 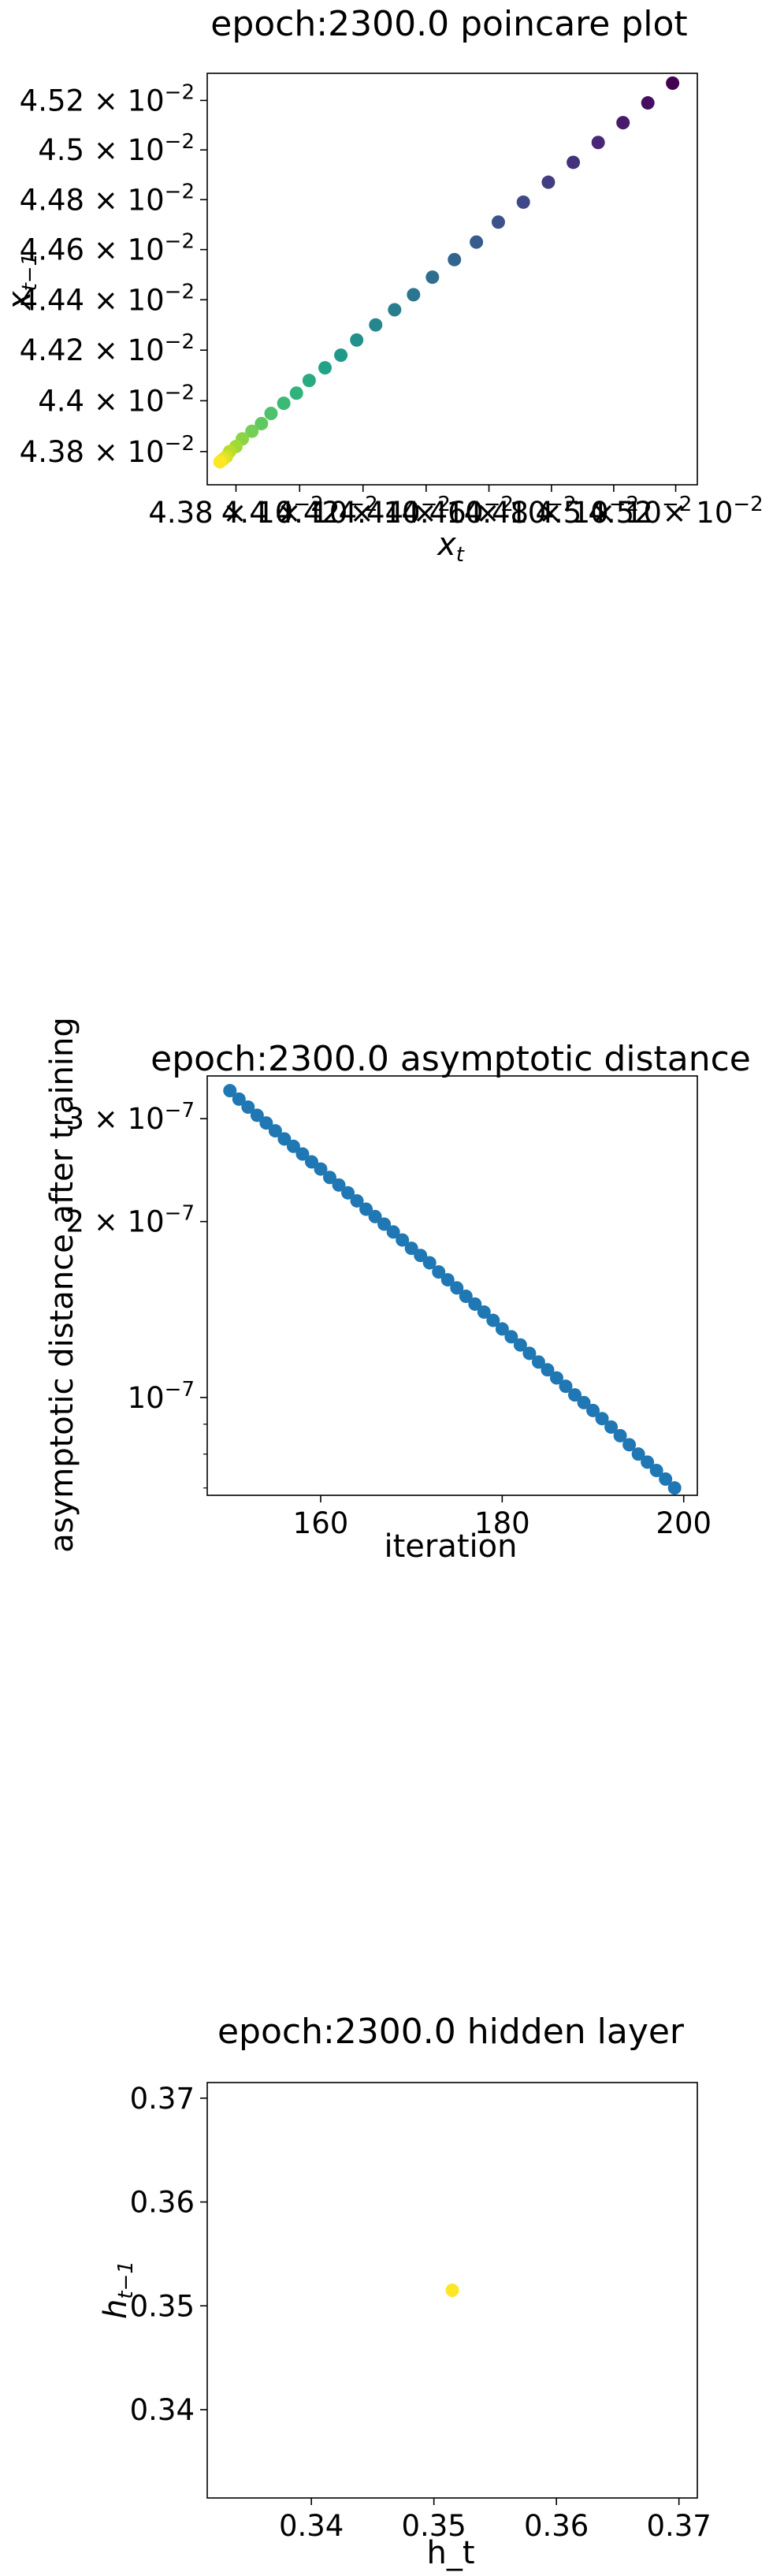 I want to click on hidden-layer-frame, so click(x=452, y=2290).